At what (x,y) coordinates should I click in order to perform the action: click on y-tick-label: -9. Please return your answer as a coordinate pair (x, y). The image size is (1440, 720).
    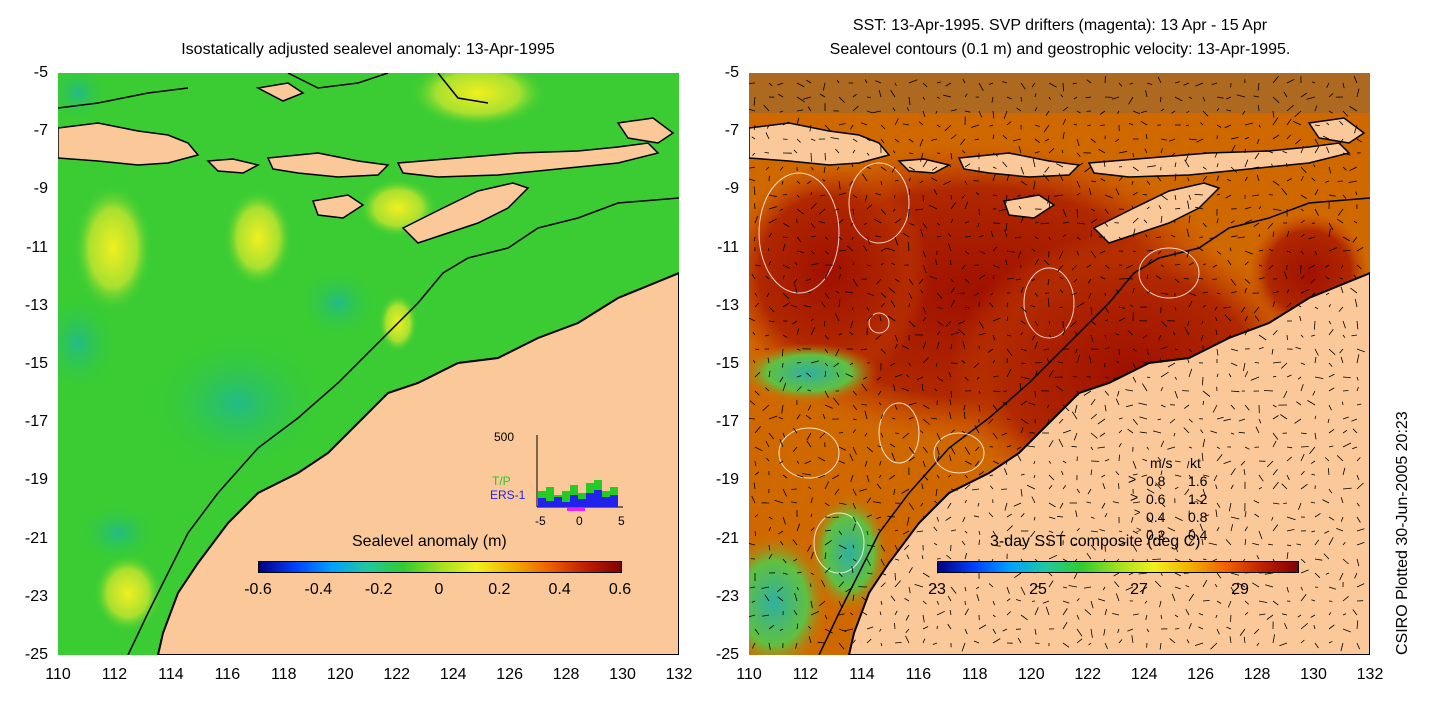
    Looking at the image, I should click on (731, 189).